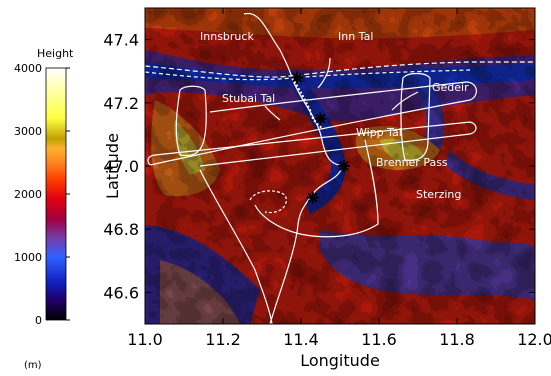 This screenshot has height=376, width=551. I want to click on track-loop-north, so click(313, 123).